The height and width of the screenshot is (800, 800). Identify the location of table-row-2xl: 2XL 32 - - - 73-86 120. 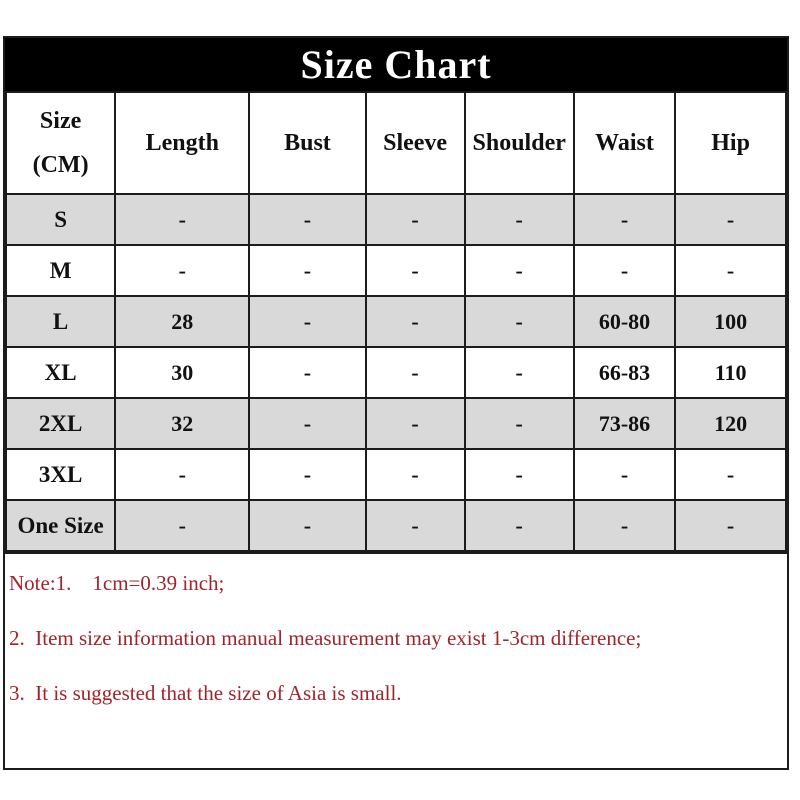
(395, 423).